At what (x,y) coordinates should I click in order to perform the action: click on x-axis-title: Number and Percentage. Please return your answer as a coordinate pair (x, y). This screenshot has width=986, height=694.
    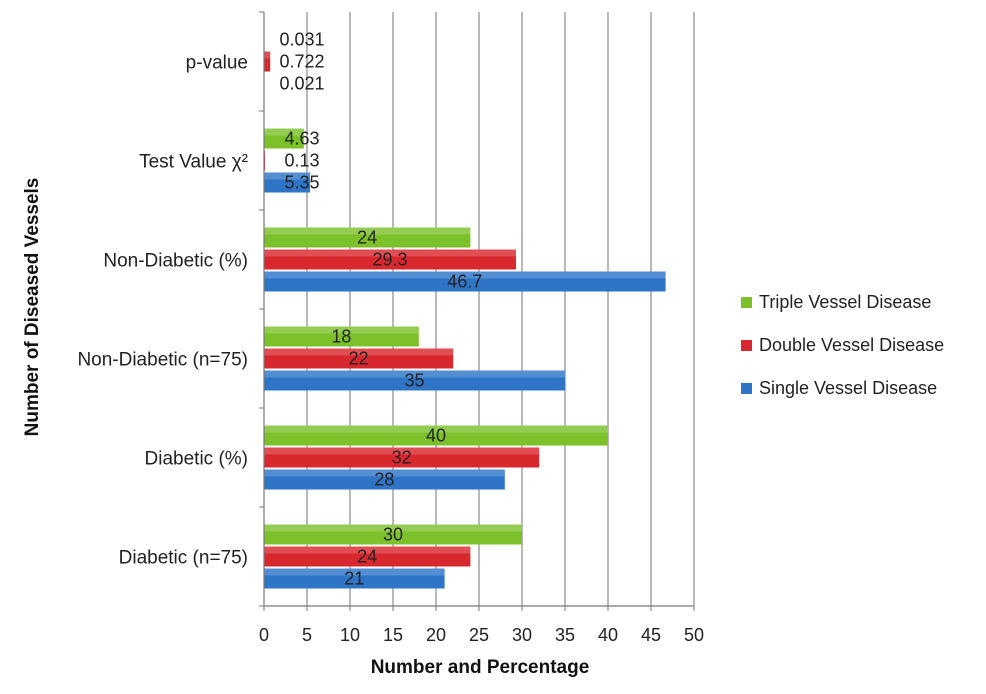
    Looking at the image, I should click on (480, 667).